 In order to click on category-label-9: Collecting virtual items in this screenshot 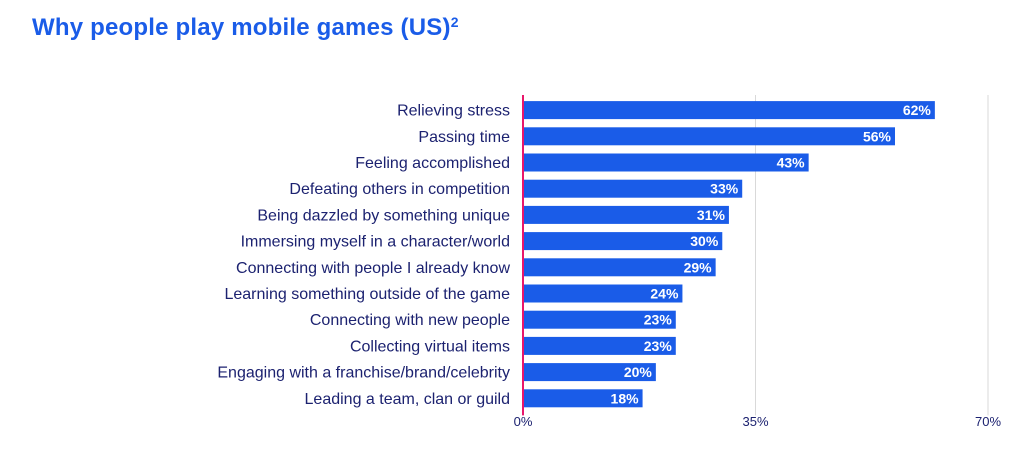, I will do `click(430, 346)`.